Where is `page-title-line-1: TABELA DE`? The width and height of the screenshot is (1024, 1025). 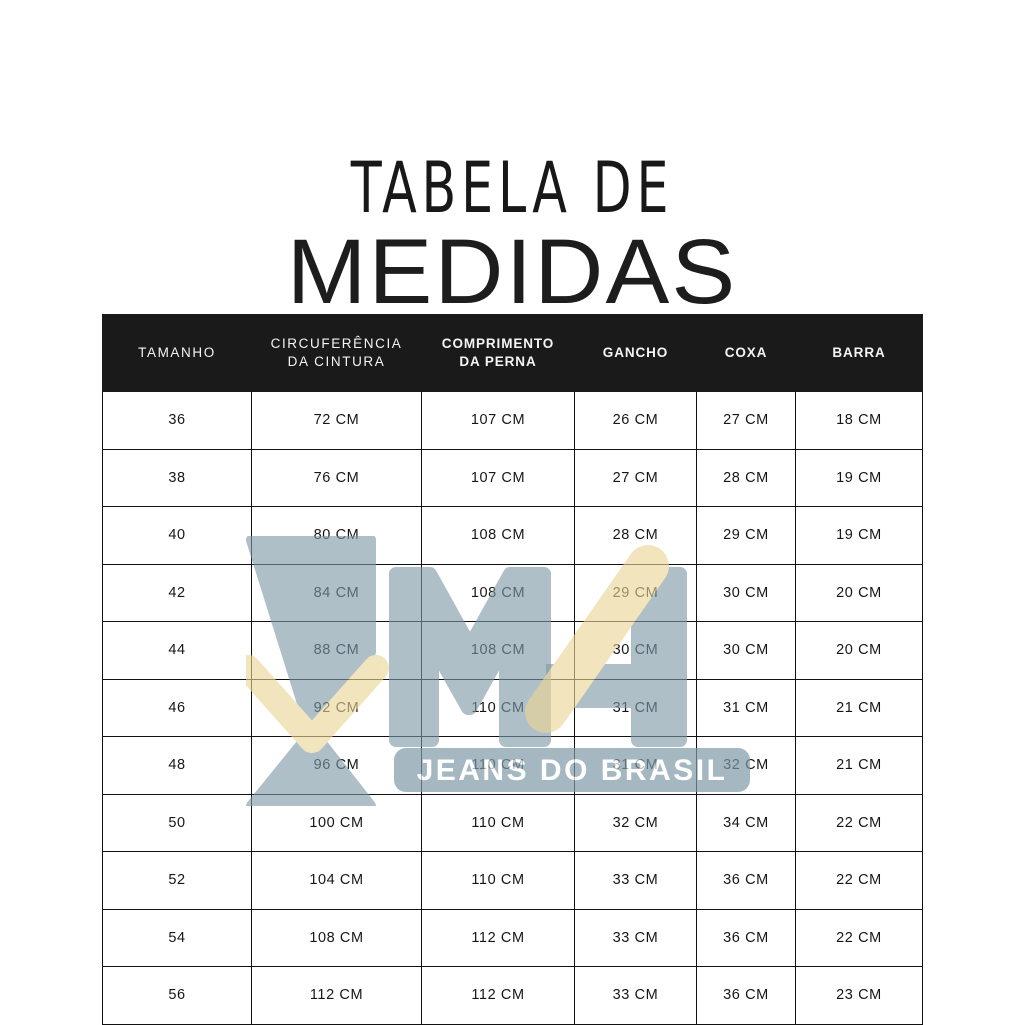 page-title-line-1: TABELA DE is located at coordinates (512, 188).